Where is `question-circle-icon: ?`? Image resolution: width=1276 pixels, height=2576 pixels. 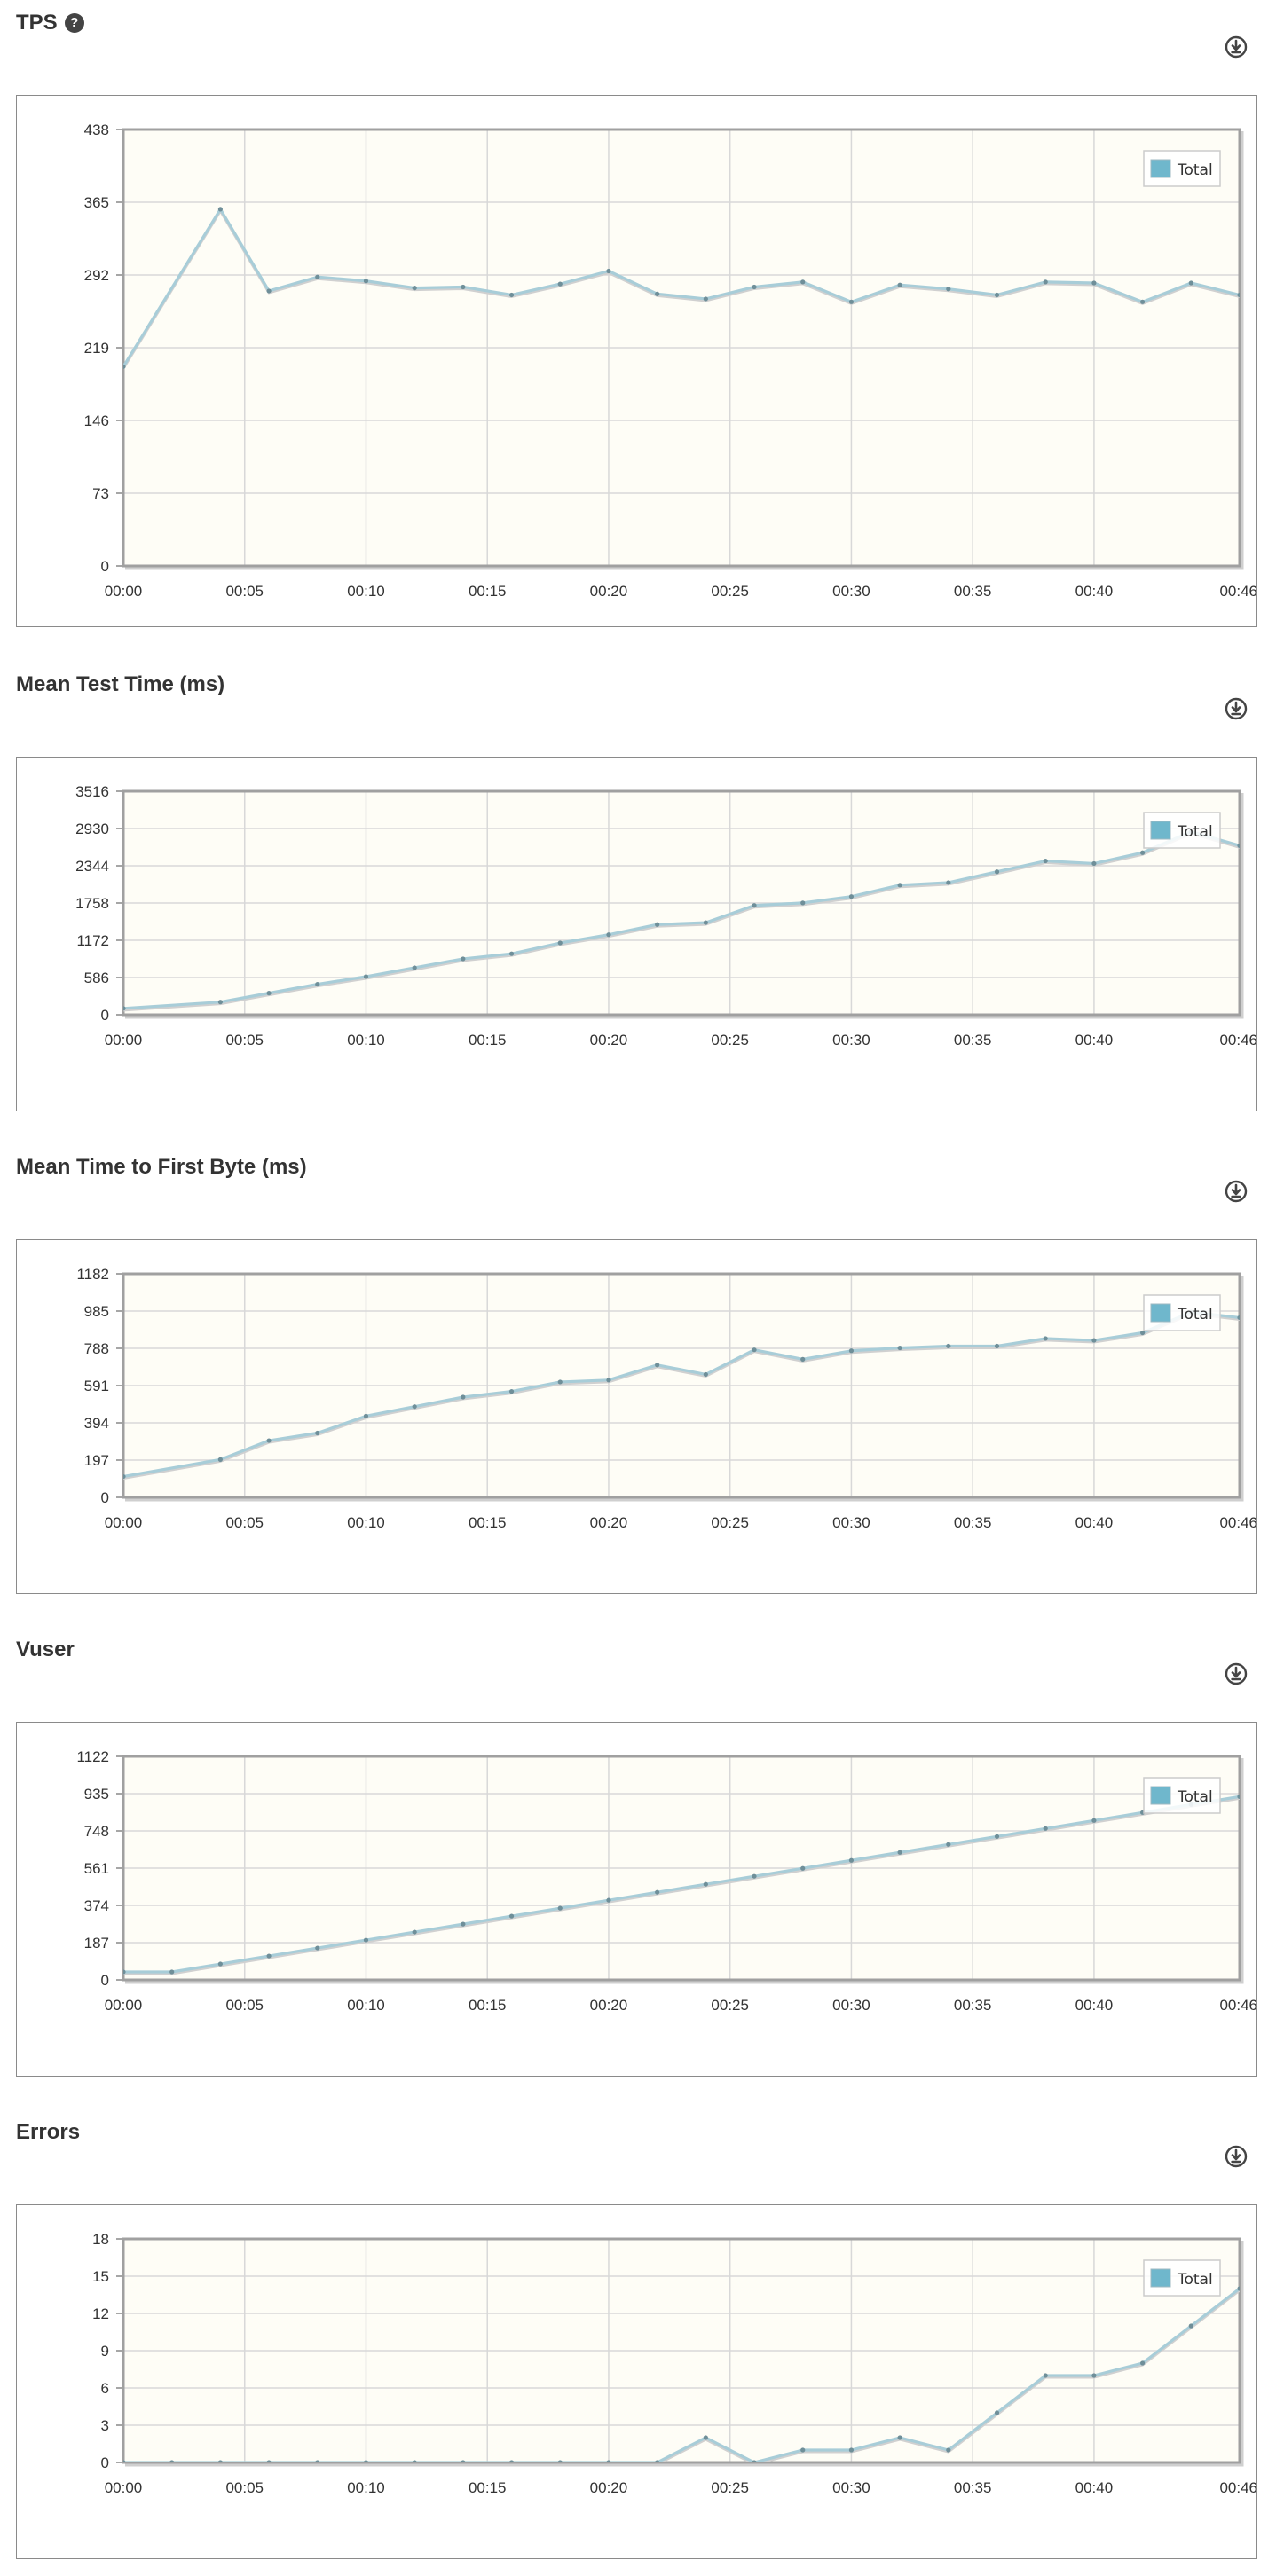 question-circle-icon: ? is located at coordinates (74, 23).